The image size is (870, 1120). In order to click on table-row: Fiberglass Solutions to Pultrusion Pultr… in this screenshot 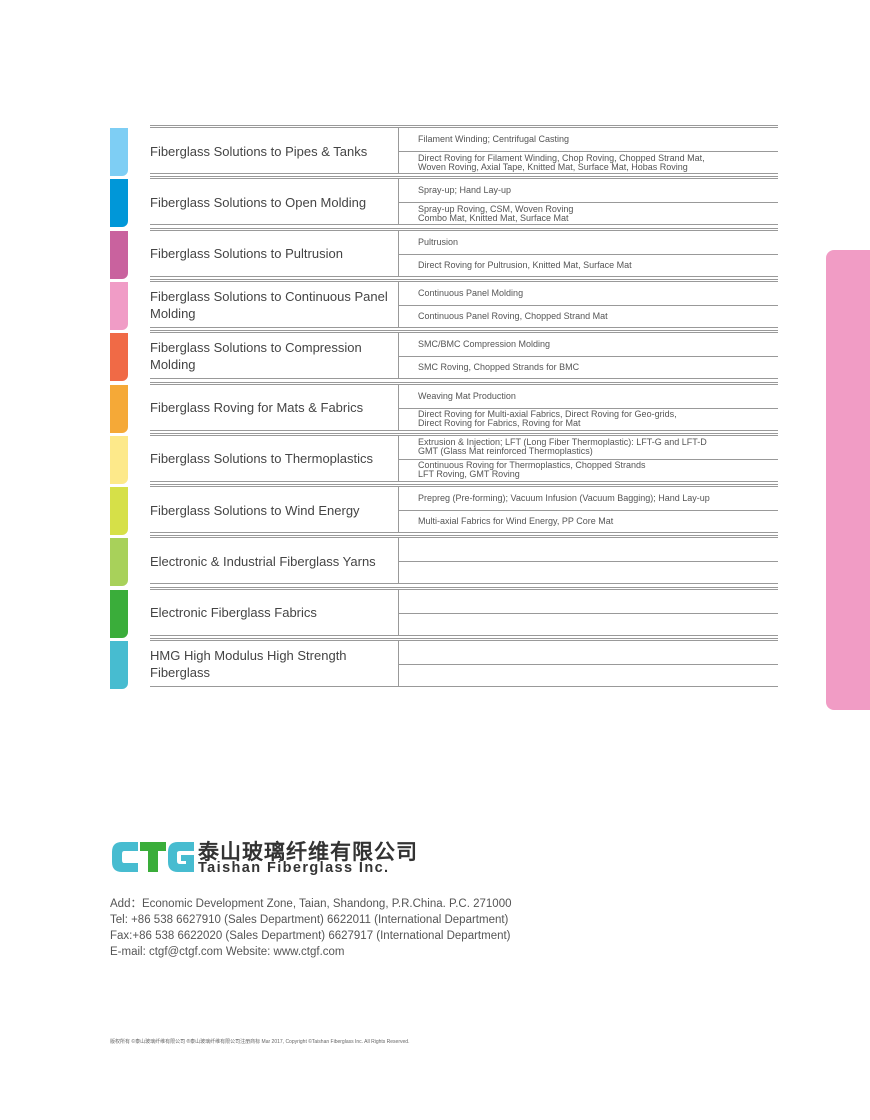, I will do `click(444, 253)`.